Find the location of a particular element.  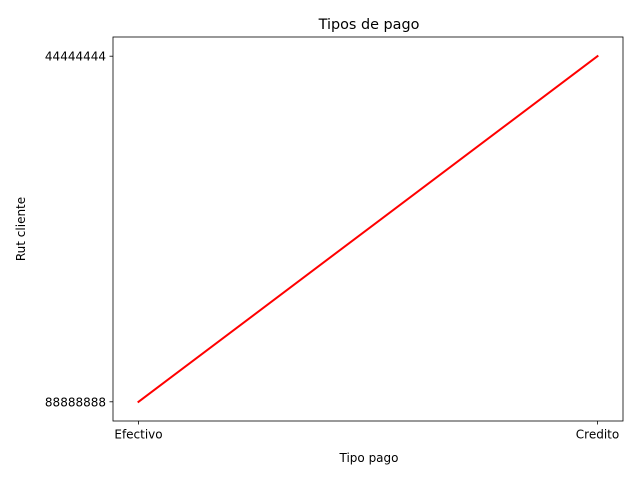

x-axis-label: Tipo pago is located at coordinates (369, 458).